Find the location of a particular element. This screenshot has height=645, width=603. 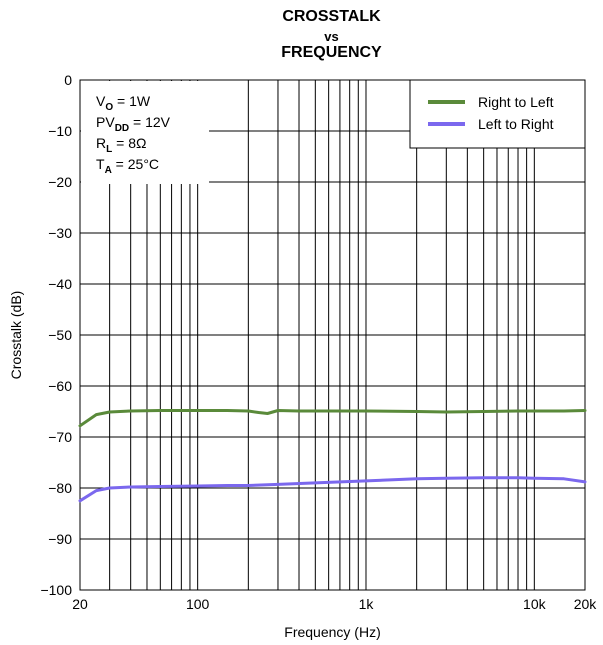

y-tick-label: −20 is located at coordinates (60, 182).